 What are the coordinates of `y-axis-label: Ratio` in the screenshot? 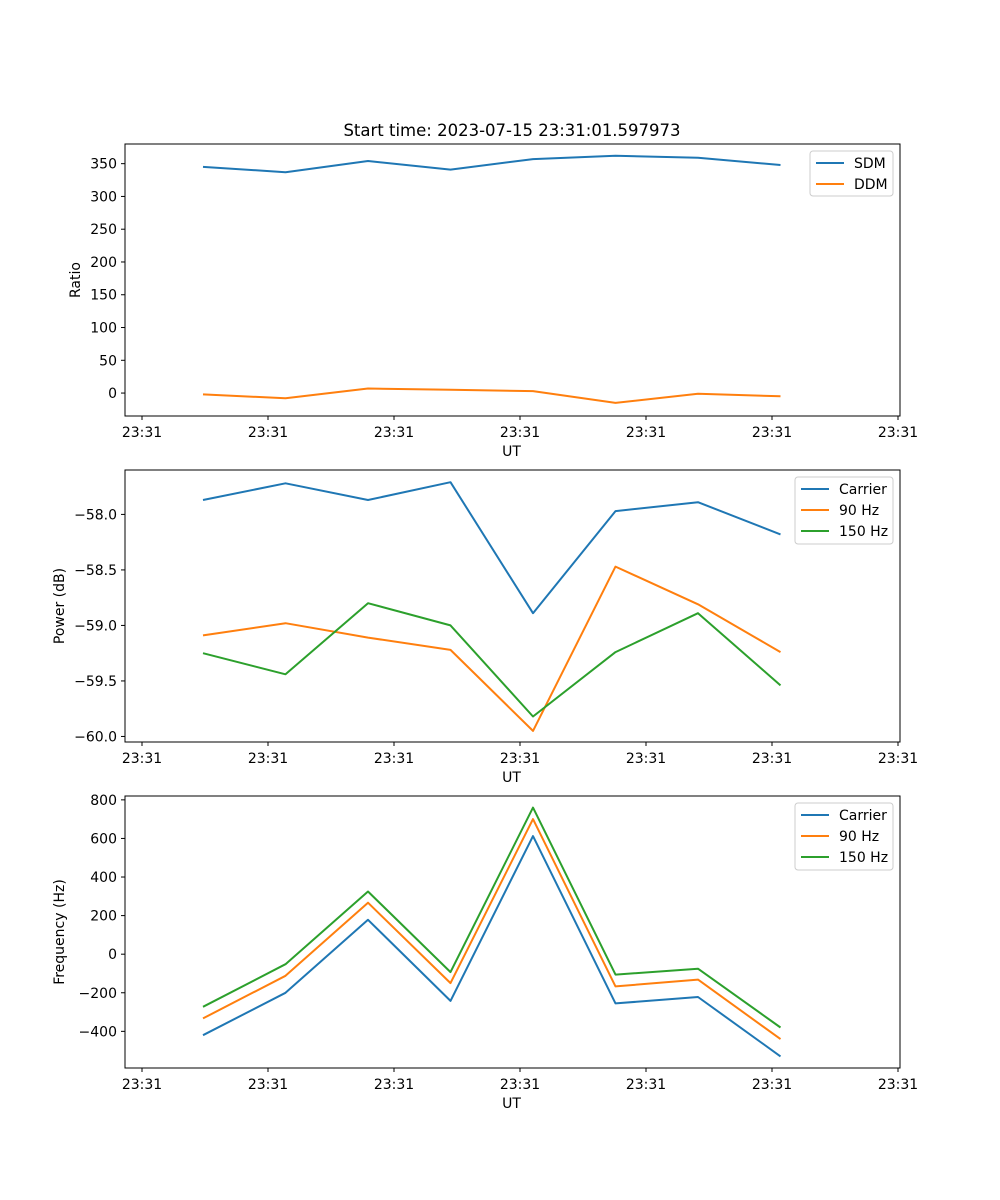 It's located at (76, 280).